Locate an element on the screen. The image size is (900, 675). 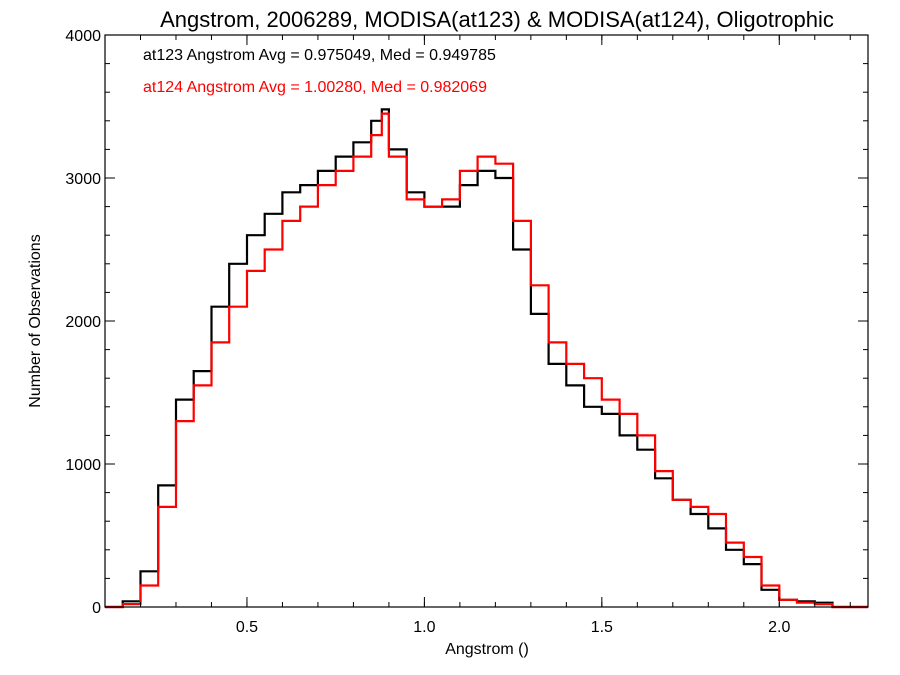
y-axis-label: Number of Observations is located at coordinates (35, 320).